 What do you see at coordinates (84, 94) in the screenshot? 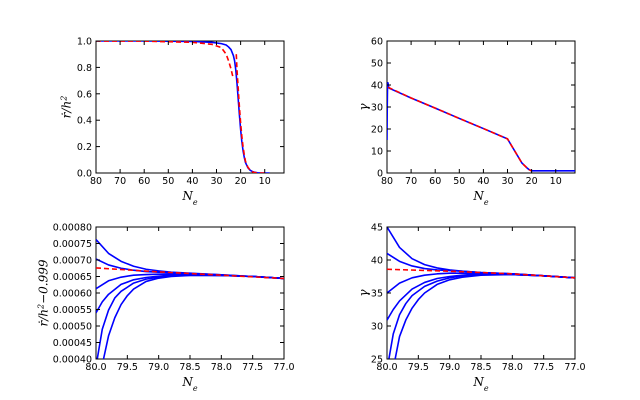
I see `y-tick-label: 0.6` at bounding box center [84, 94].